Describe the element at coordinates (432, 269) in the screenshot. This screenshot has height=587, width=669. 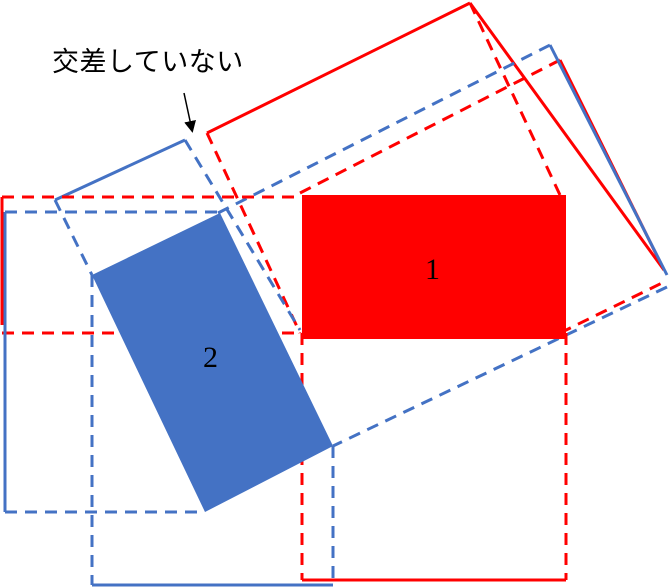
I see `shape-1-label: 1` at that location.